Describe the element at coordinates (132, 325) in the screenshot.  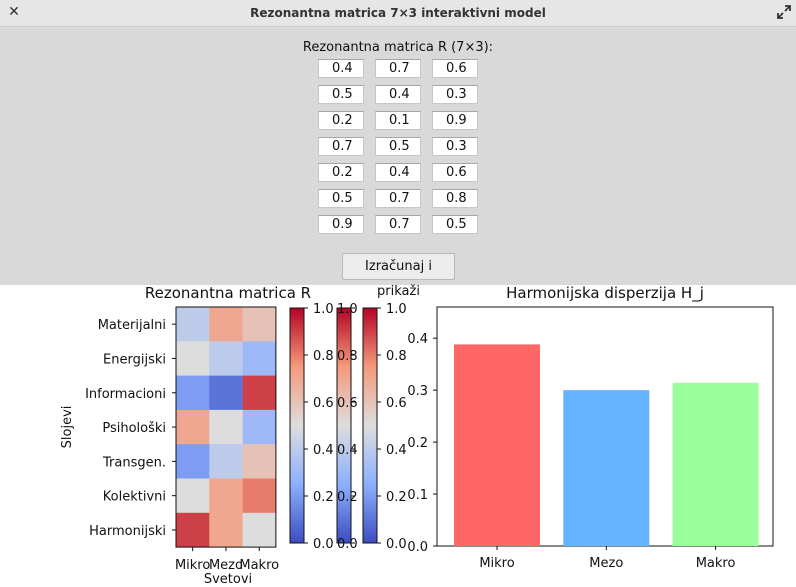
I see `heatmap-ytick-label: Materijalni` at that location.